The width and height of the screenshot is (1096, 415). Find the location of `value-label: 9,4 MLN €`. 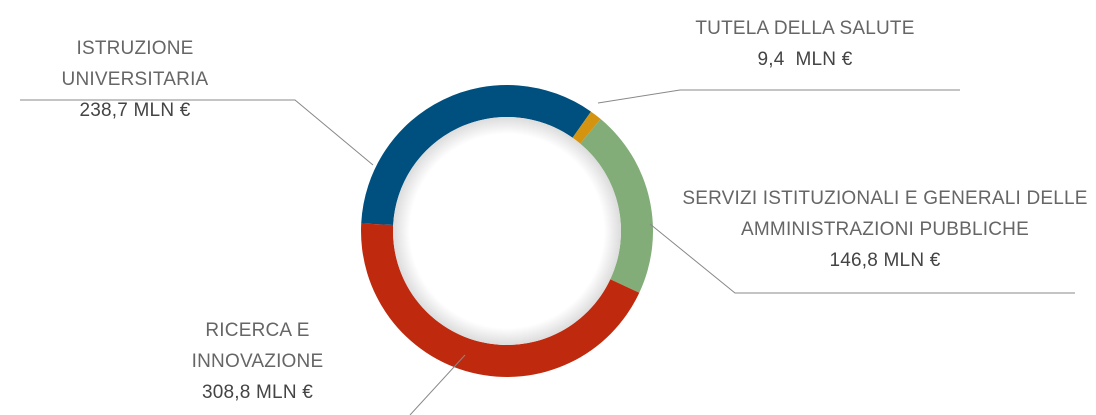

value-label: 9,4 MLN € is located at coordinates (805, 59).